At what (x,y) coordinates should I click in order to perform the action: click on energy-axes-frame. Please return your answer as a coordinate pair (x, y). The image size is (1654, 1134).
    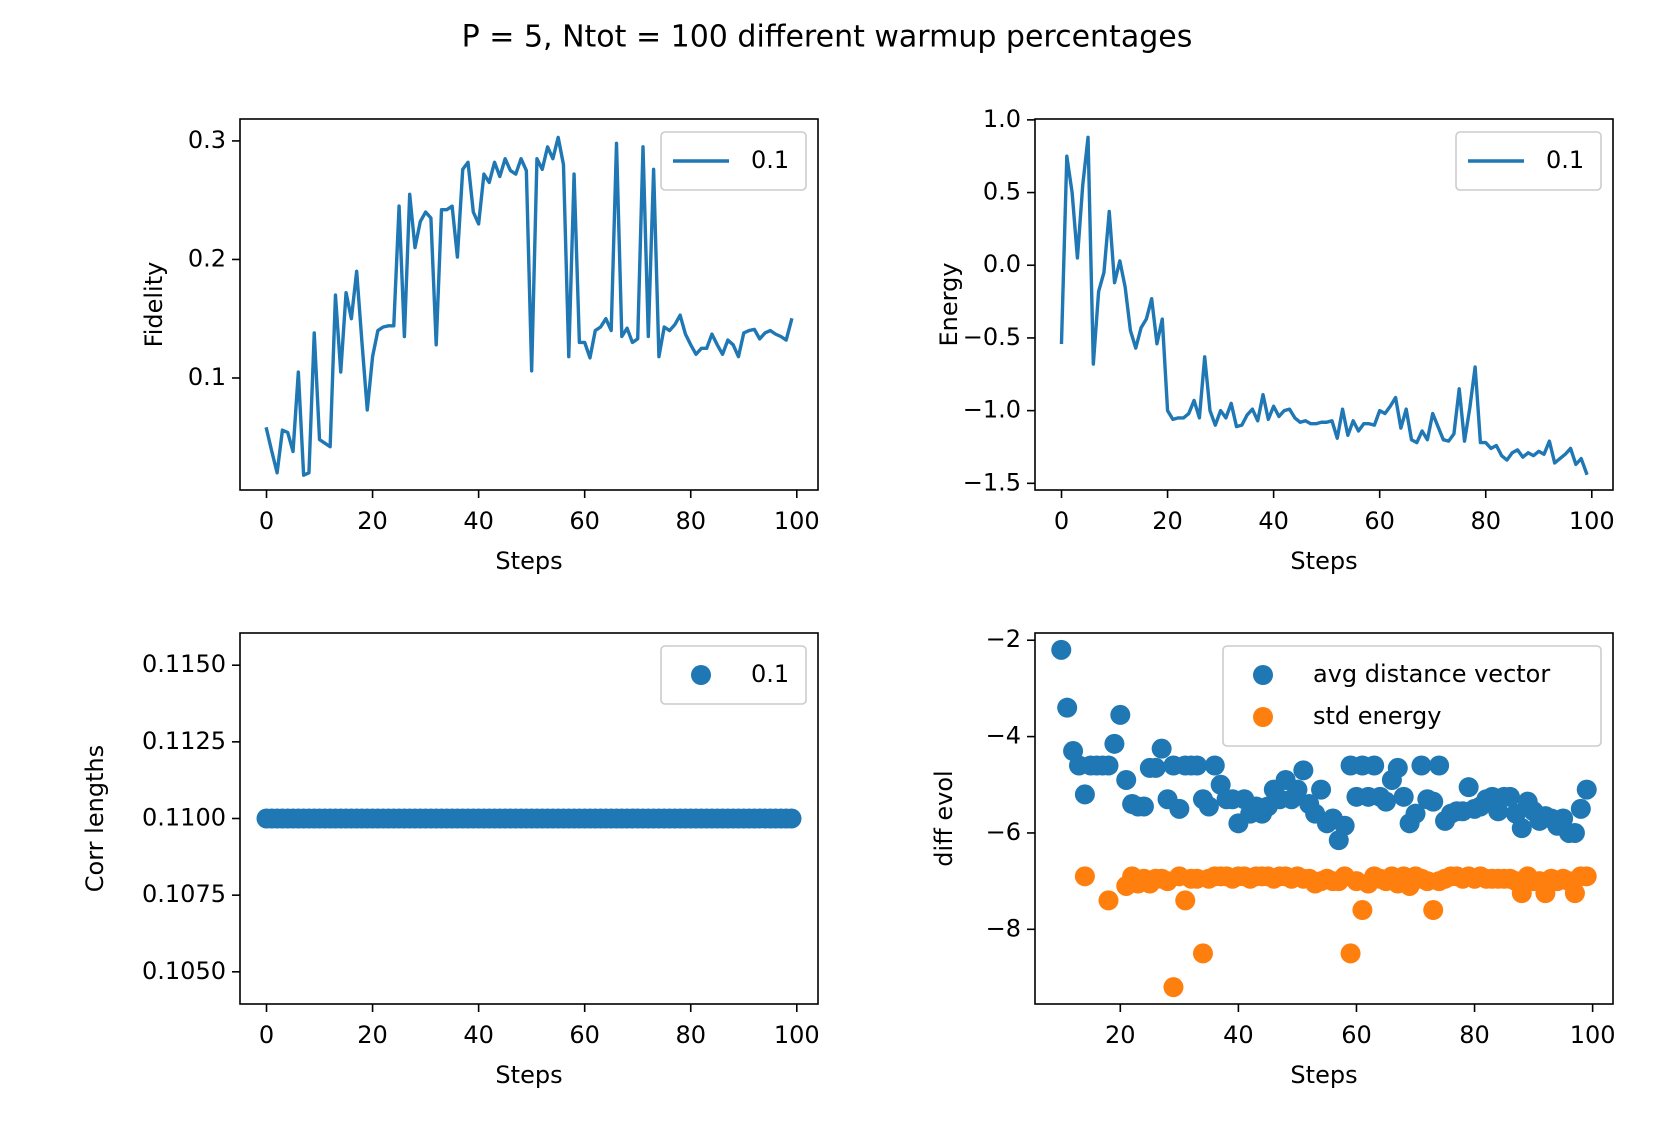
    Looking at the image, I should click on (1324, 304).